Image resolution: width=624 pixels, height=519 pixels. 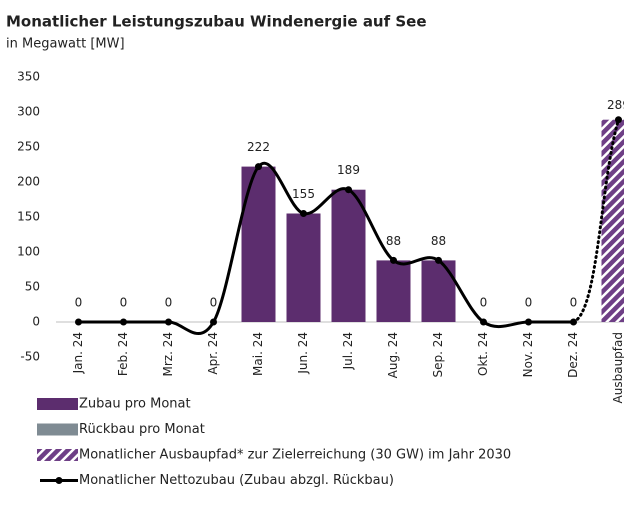 I want to click on y-tick-label: 200, so click(x=28, y=182).